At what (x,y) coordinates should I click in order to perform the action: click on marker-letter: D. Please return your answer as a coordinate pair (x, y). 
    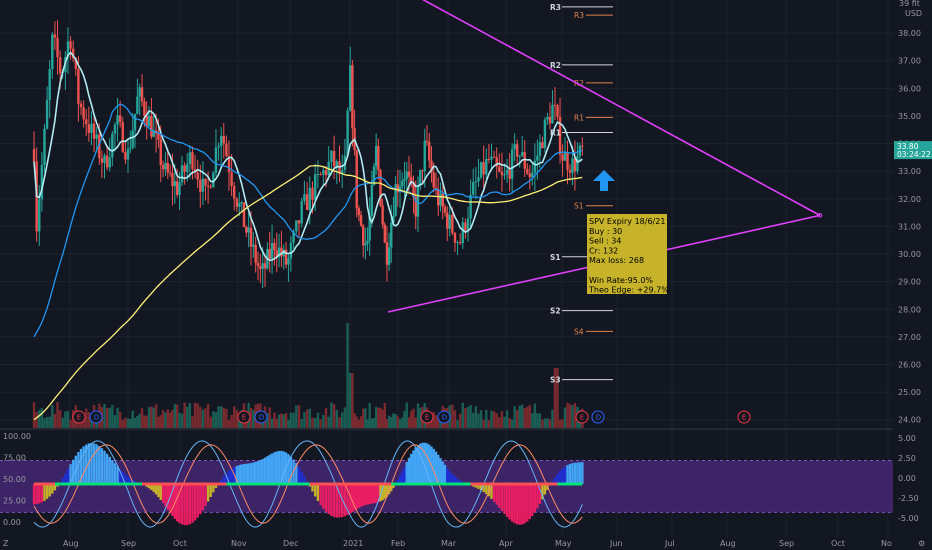
    Looking at the image, I should click on (598, 418).